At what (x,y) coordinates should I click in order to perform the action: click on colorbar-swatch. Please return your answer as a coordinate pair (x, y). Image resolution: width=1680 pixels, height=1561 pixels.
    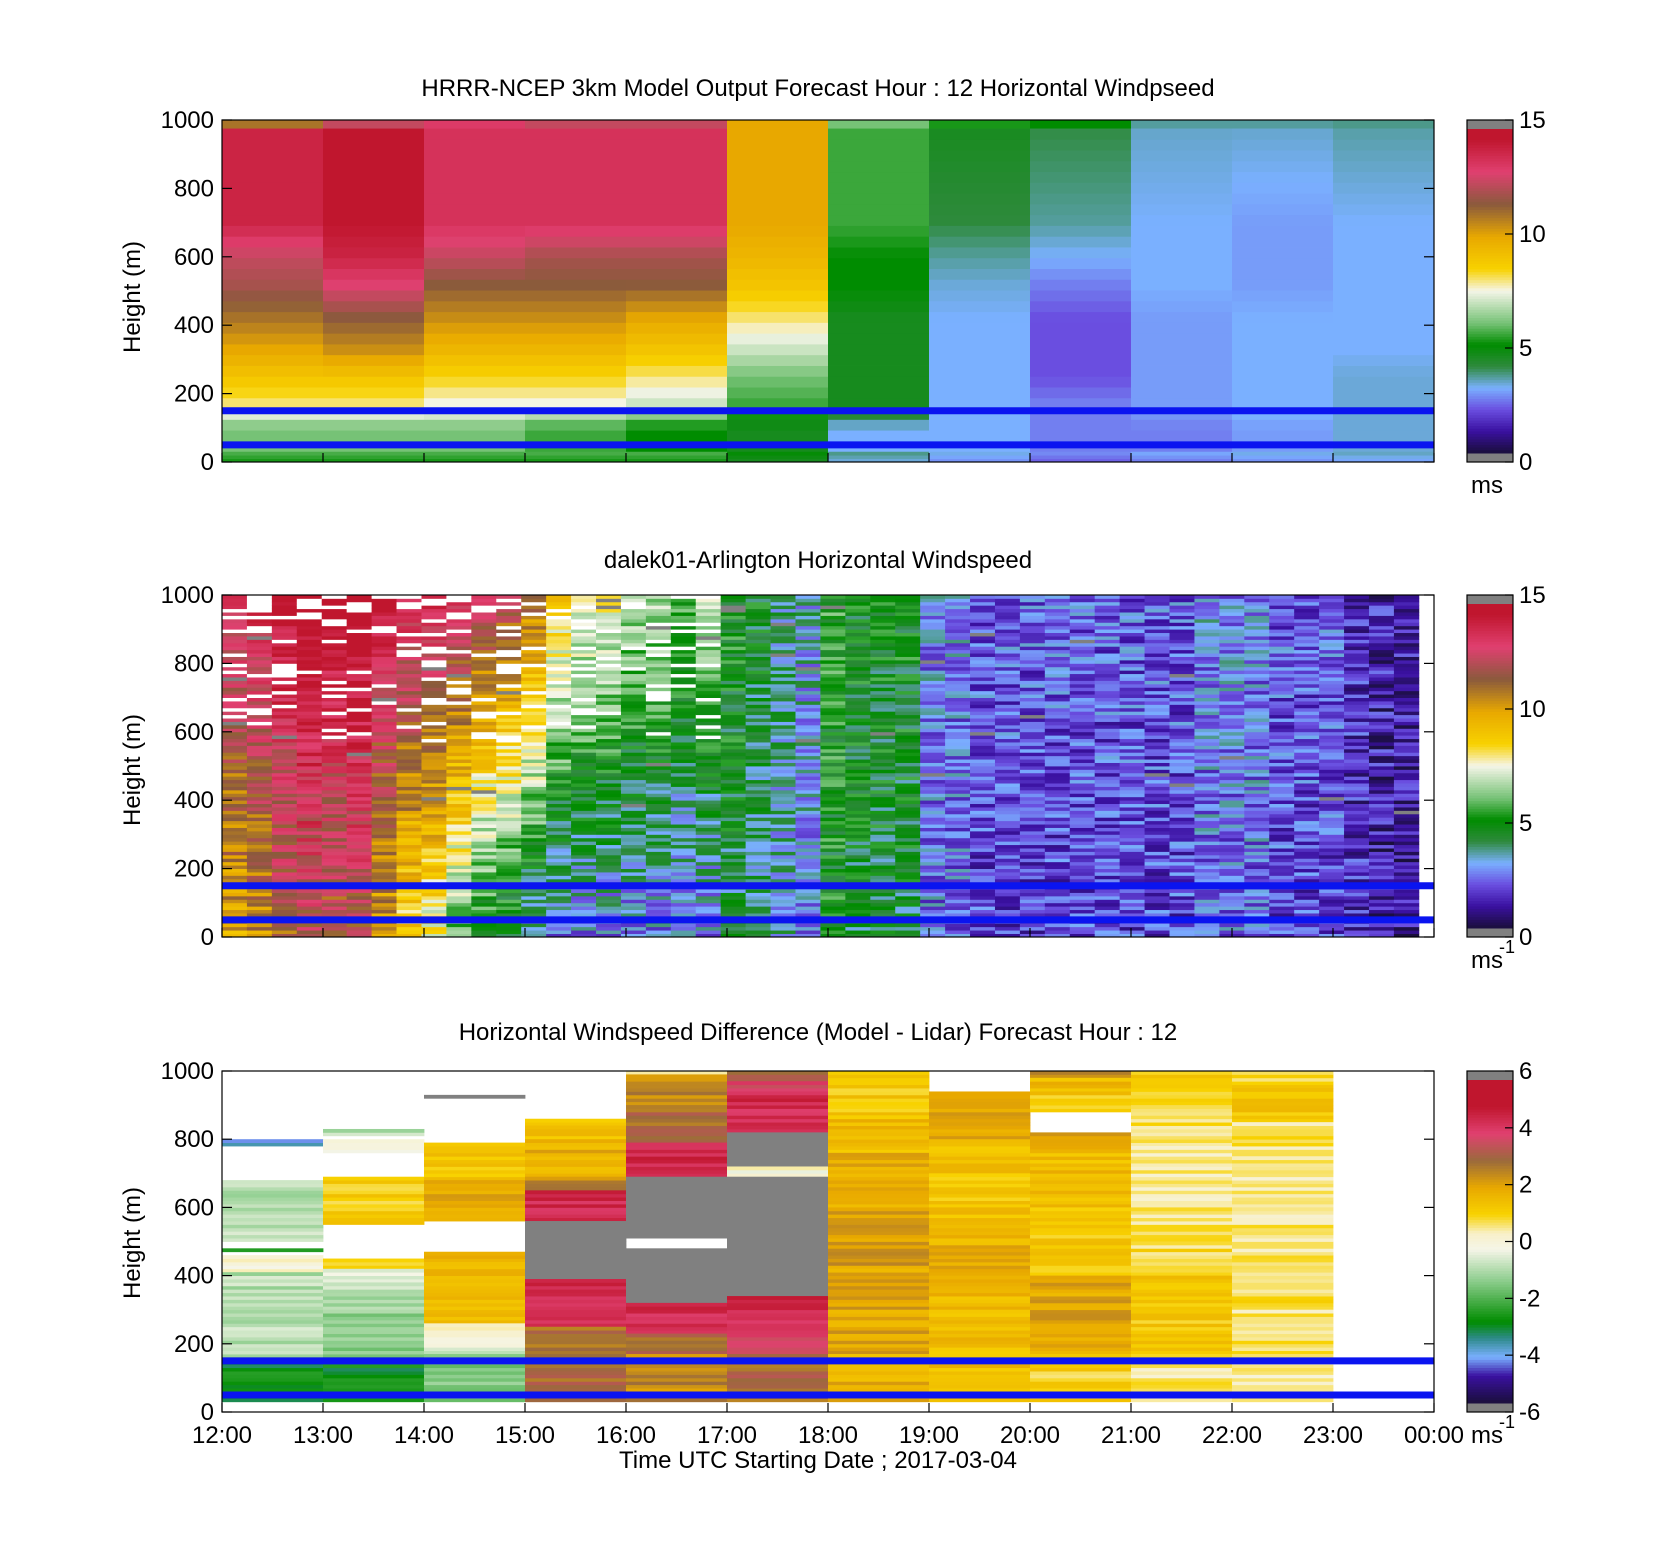
    Looking at the image, I should click on (1490, 355).